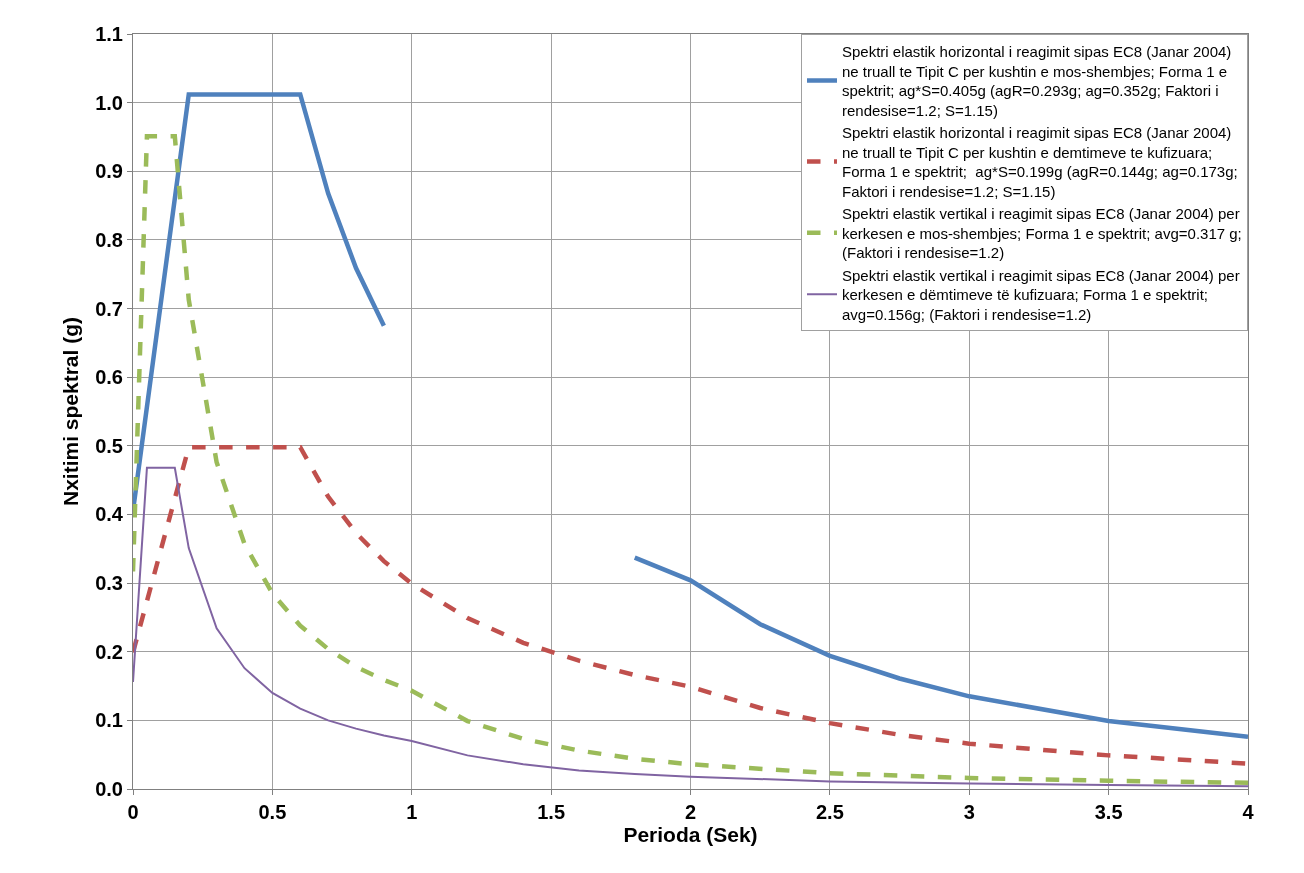  I want to click on legend-label: Spektri elastik vertikal i reagimit sipas EC8 (Janar 2004) per kerkesen e mos-shembjes; Forma 1 e spektrit; avg=0.317 g; (Faktori i rendesise=1.2), so click(1042, 233).